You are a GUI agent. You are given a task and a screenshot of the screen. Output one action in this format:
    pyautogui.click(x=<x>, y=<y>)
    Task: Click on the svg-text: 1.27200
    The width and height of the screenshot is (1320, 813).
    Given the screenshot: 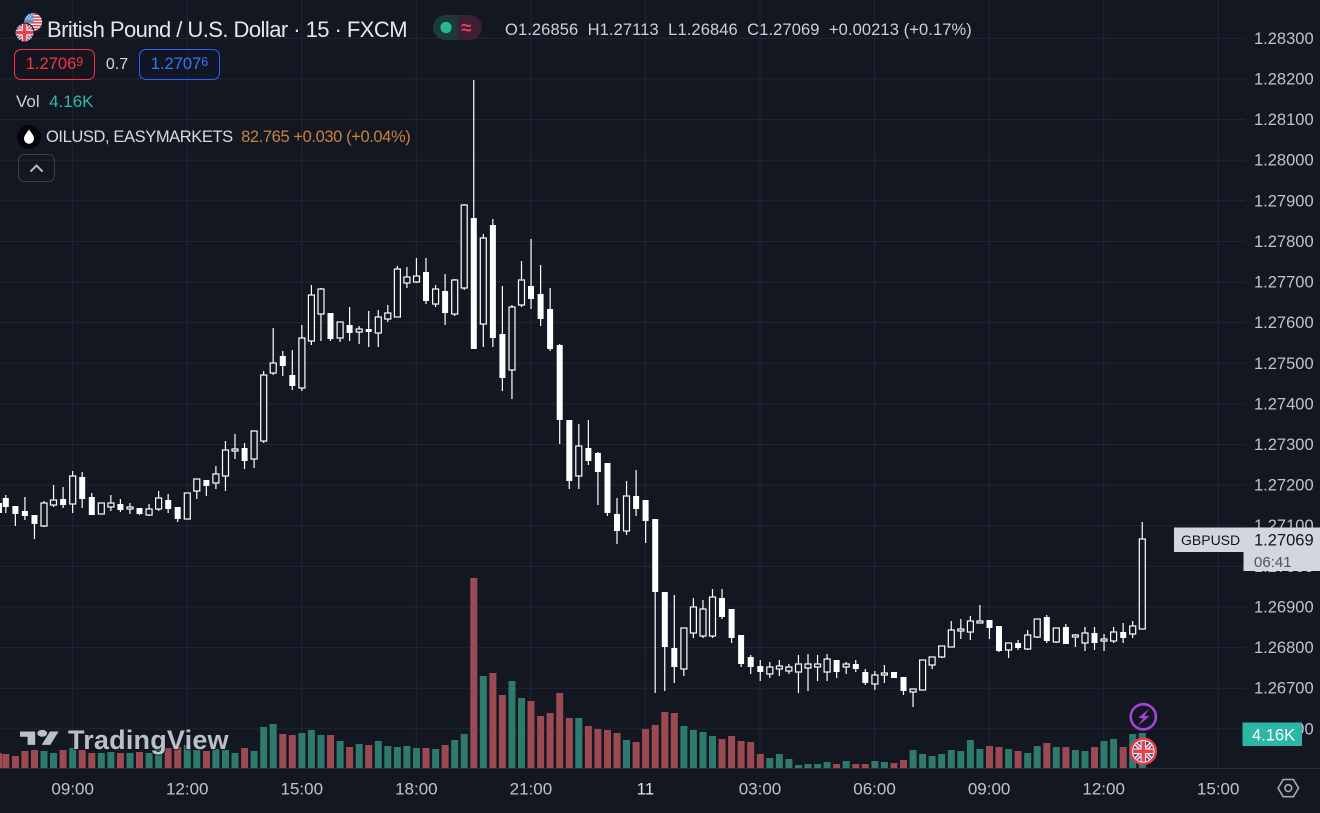 What is the action you would take?
    pyautogui.click(x=1284, y=486)
    